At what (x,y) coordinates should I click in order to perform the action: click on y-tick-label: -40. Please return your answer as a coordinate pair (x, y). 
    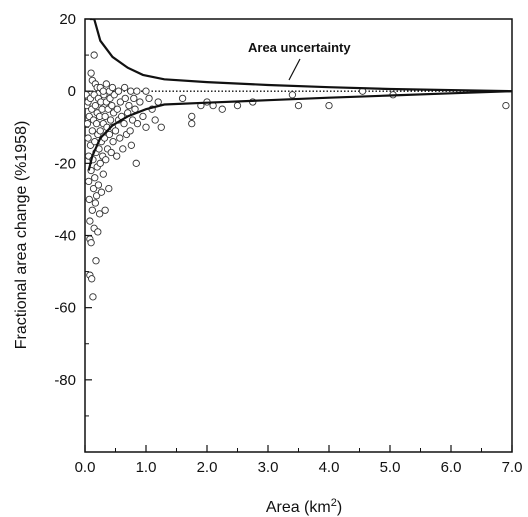
    Looking at the image, I should click on (65, 236).